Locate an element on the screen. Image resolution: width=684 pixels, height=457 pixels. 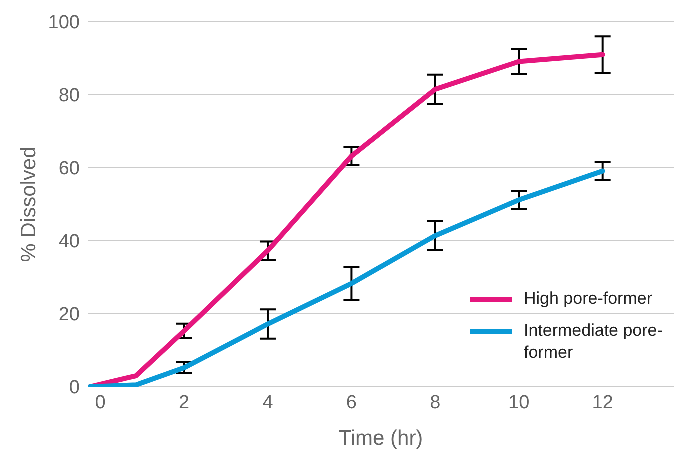
x-axis-title: Time (hr) is located at coordinates (381, 438).